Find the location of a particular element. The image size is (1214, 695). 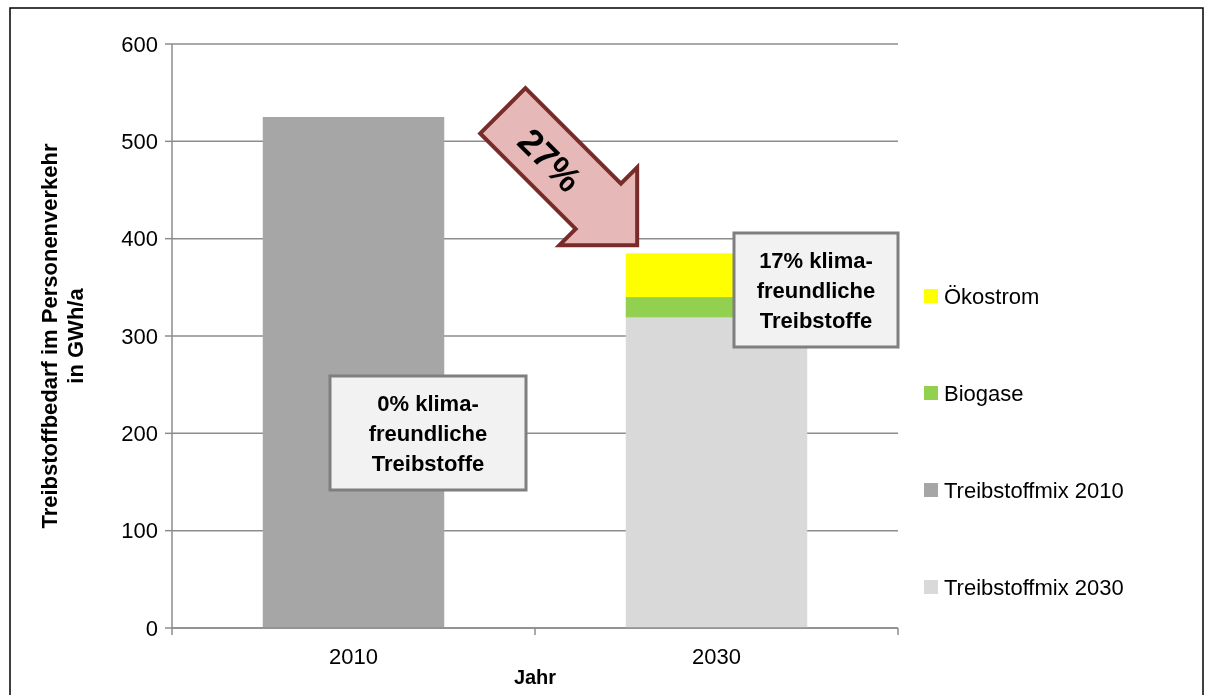

y-tick-label: 500 is located at coordinates (139, 142).